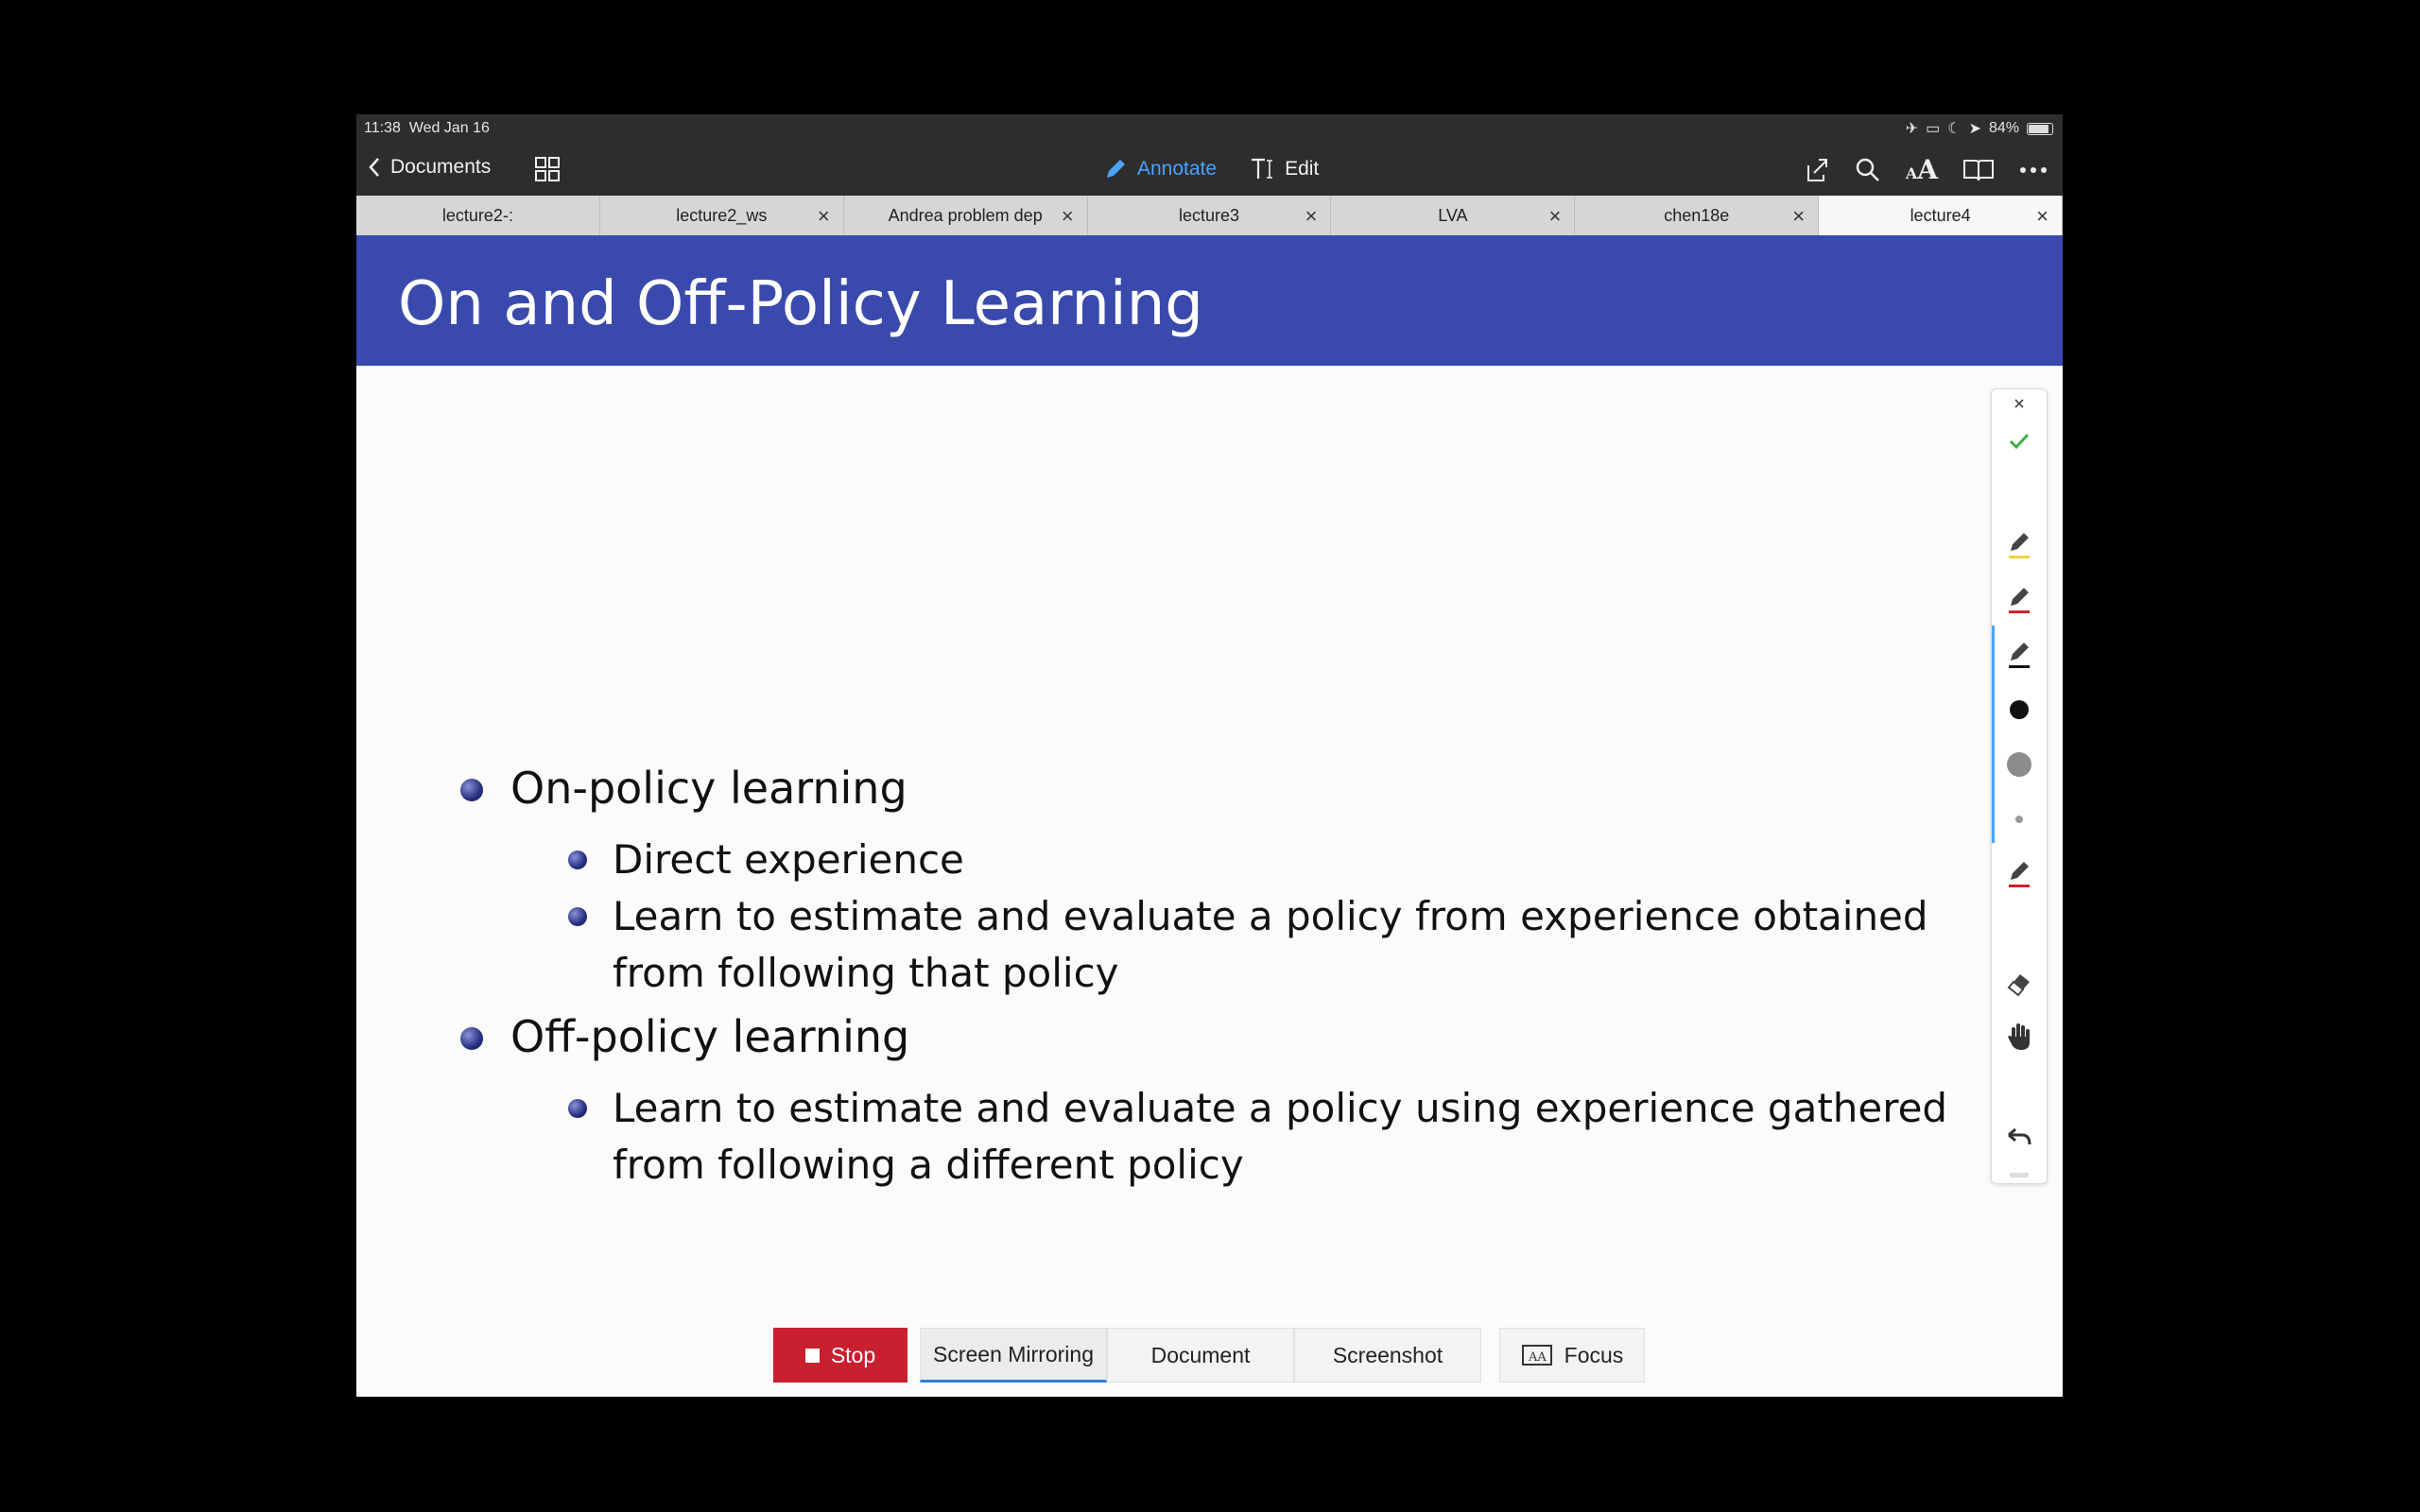 The width and height of the screenshot is (2420, 1512). I want to click on screen-mirror-icon: ▭, so click(1933, 129).